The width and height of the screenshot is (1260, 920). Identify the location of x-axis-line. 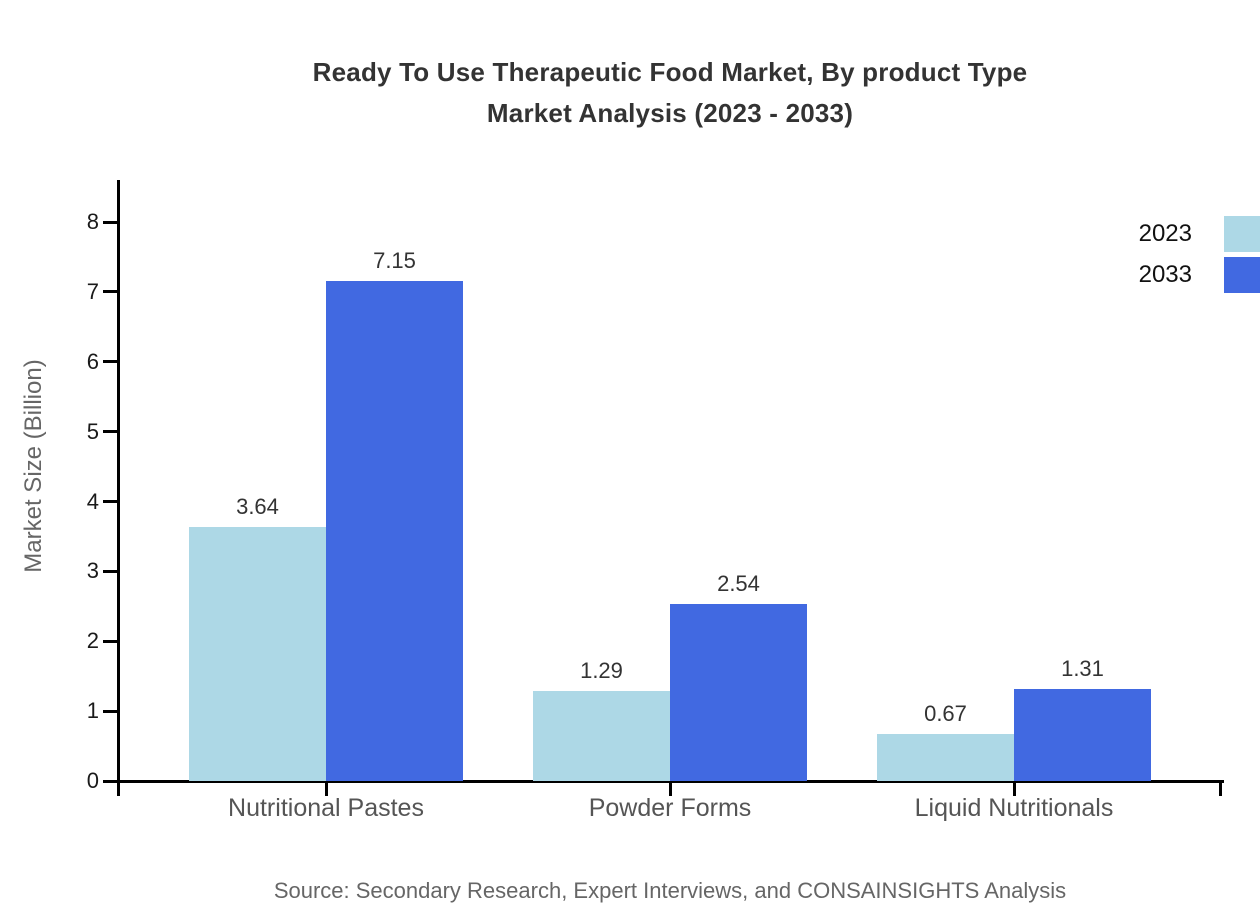
(663, 781).